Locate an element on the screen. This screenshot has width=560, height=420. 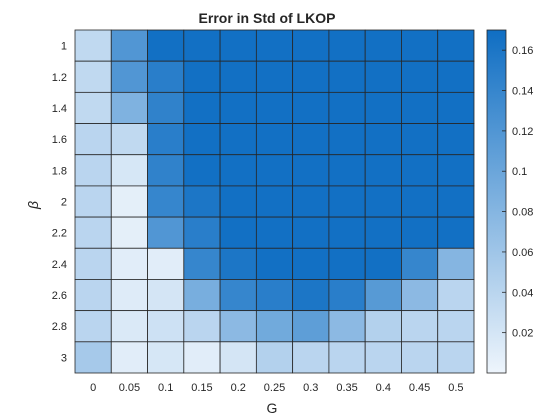
x-tick-label: 0.25 is located at coordinates (274, 388).